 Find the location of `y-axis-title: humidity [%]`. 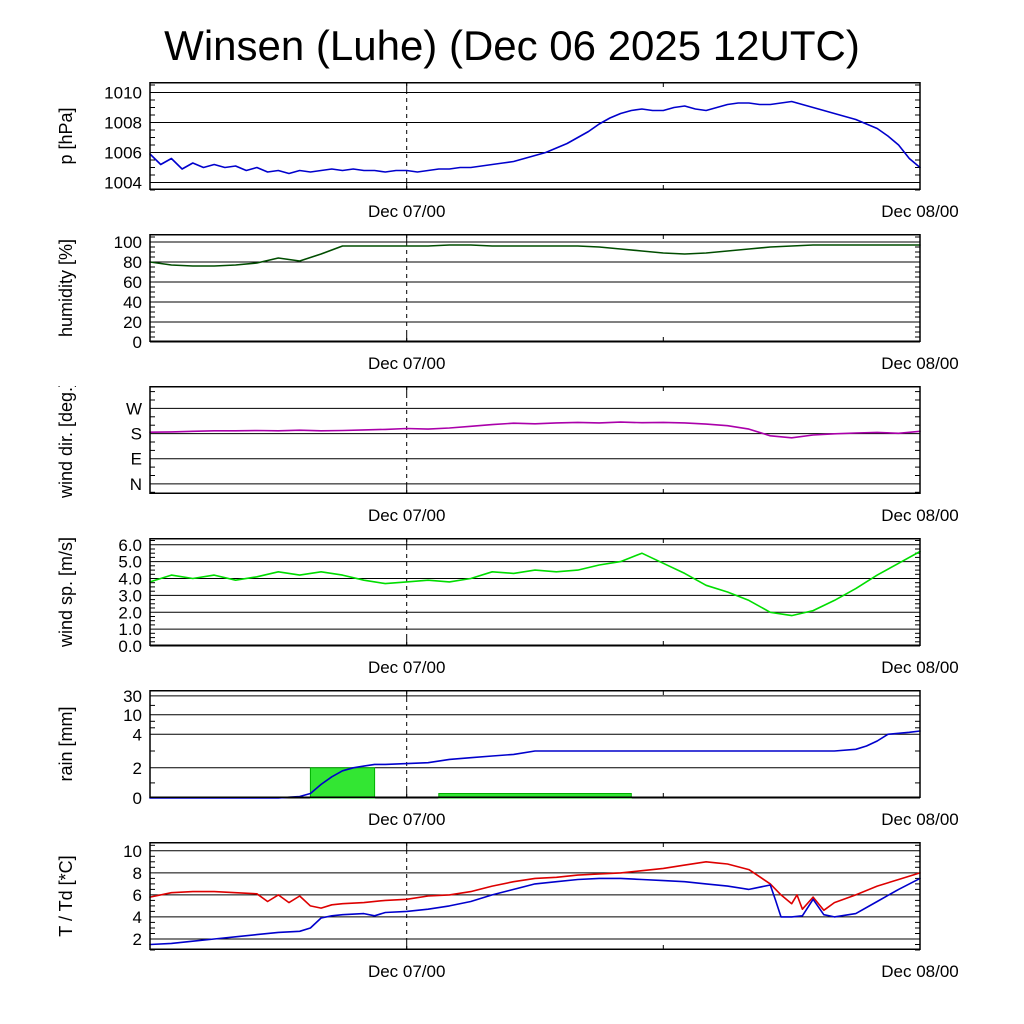

y-axis-title: humidity [%] is located at coordinates (66, 288).